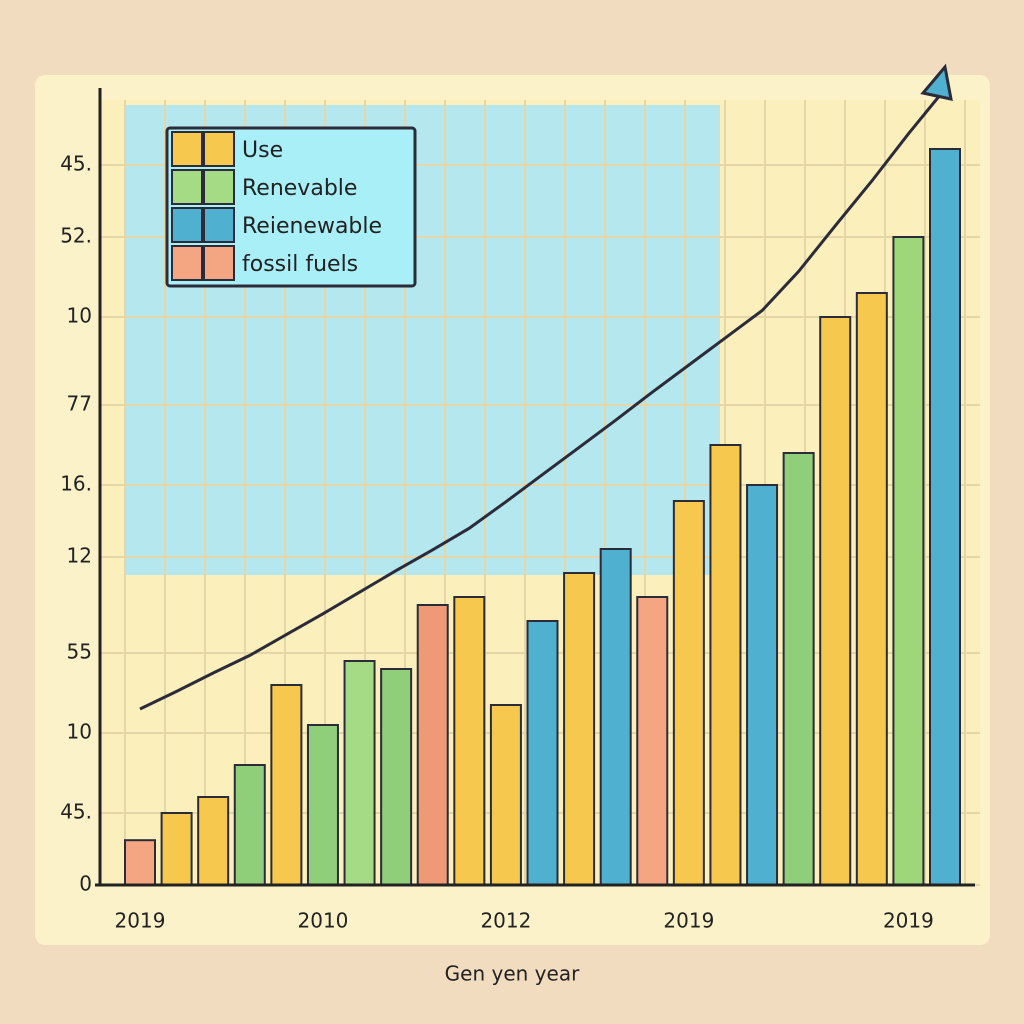 Image resolution: width=1024 pixels, height=1024 pixels. Describe the element at coordinates (79, 652) in the screenshot. I see `y-tick-label: 55` at that location.